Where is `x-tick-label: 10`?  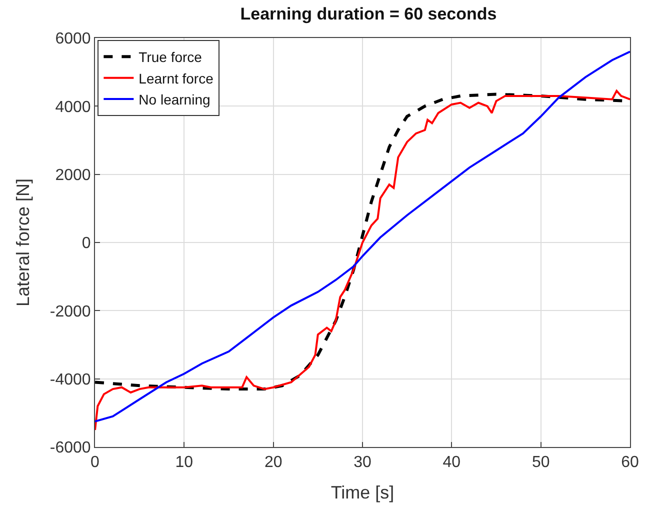 x-tick-label: 10 is located at coordinates (184, 463).